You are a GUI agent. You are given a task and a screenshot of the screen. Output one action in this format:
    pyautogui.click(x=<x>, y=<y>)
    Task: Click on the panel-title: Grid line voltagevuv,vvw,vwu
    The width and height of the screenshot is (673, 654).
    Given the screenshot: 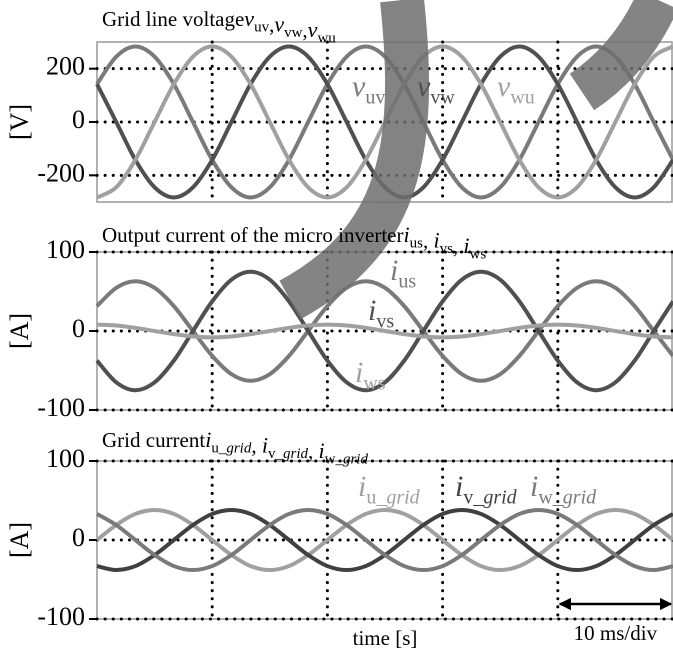 What is the action you would take?
    pyautogui.click(x=219, y=26)
    